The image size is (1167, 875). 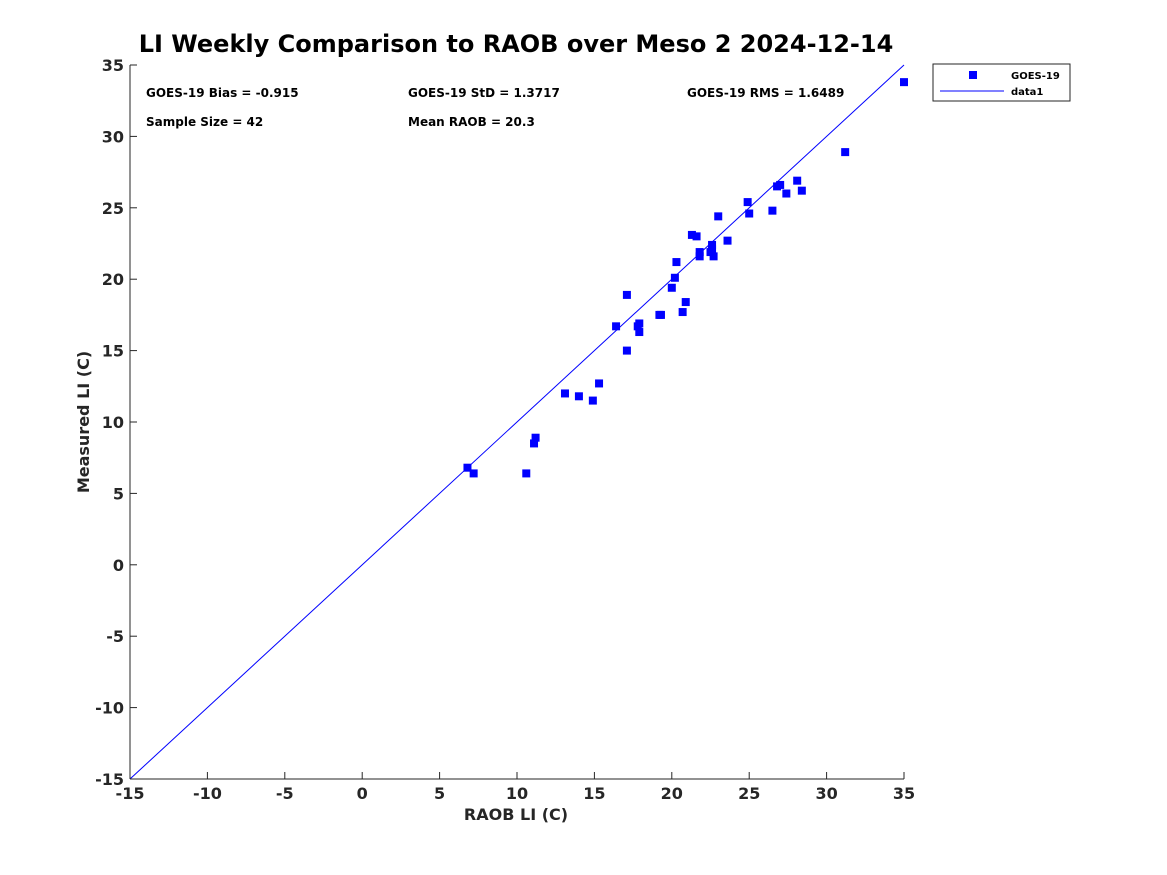 I want to click on x-tick-label: -5, so click(x=285, y=793).